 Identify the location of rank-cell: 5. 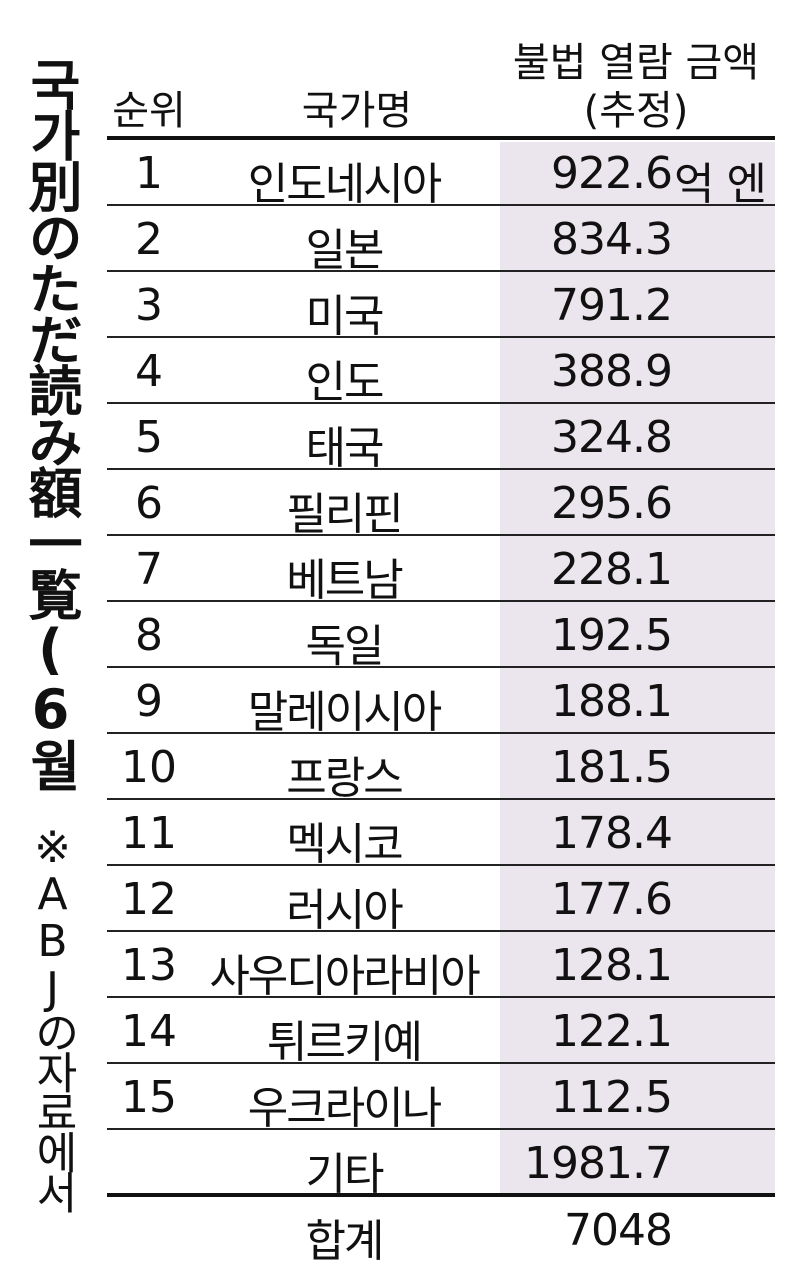
(149, 437).